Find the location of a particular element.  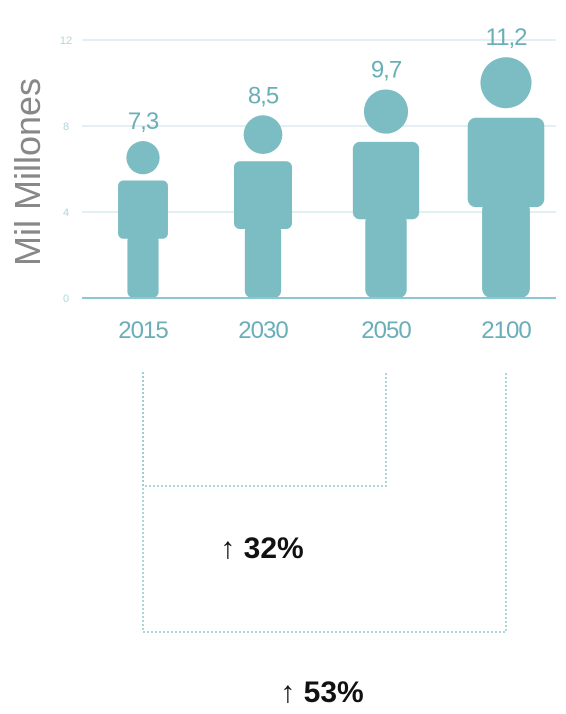

x-tick-label: 2050 is located at coordinates (386, 330).